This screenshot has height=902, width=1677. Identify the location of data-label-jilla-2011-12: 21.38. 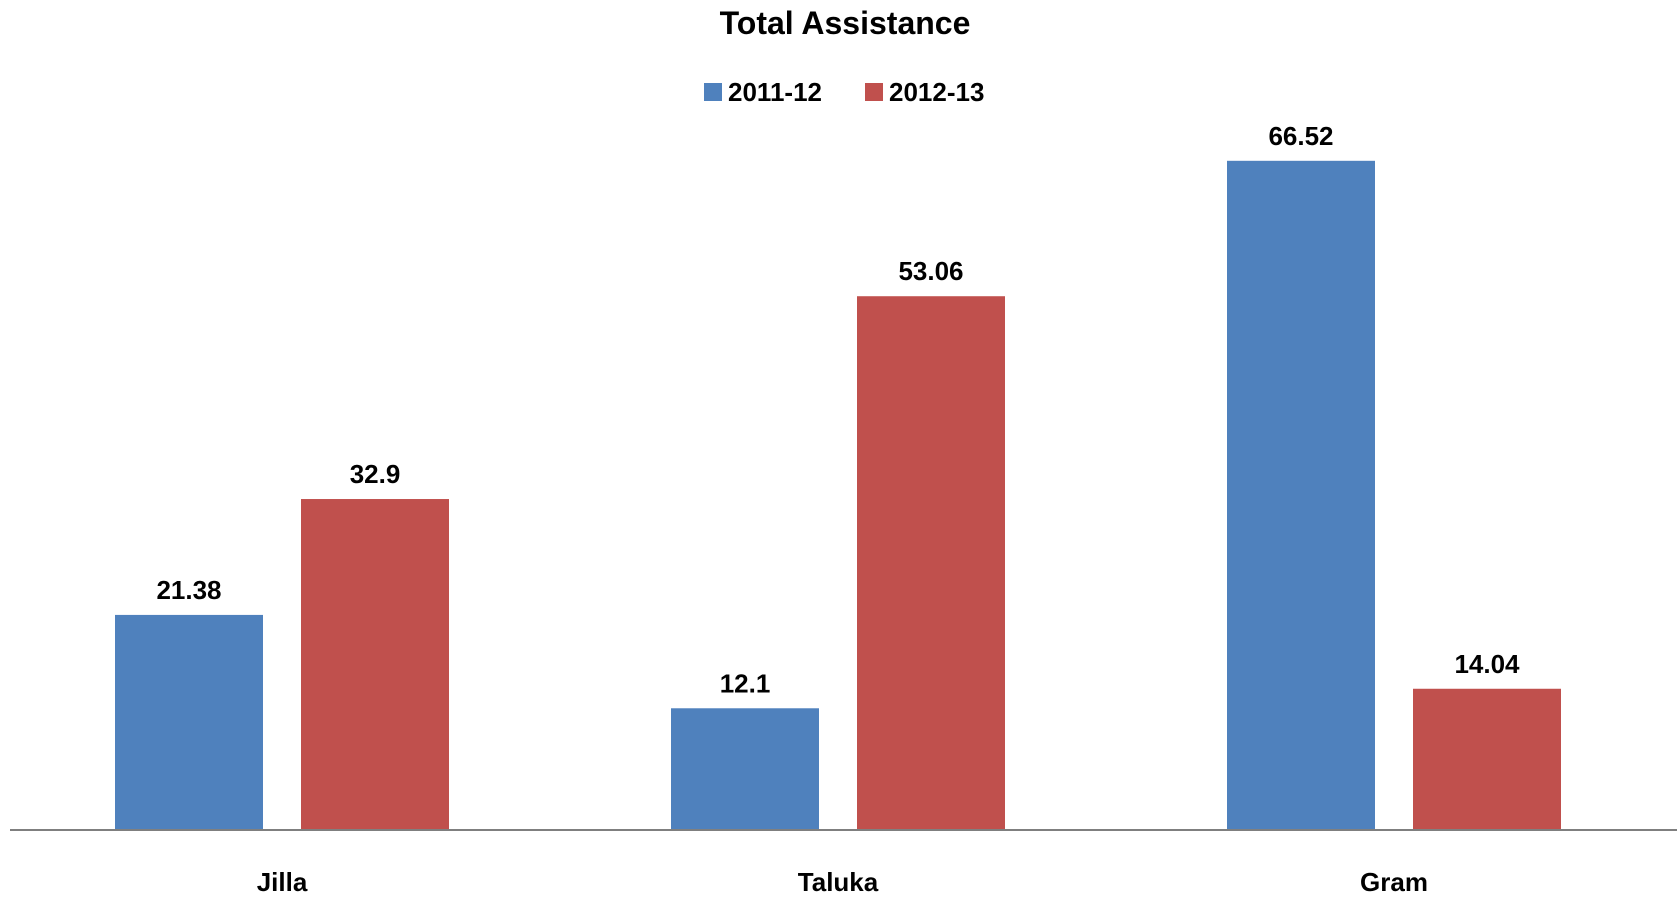
(188, 590).